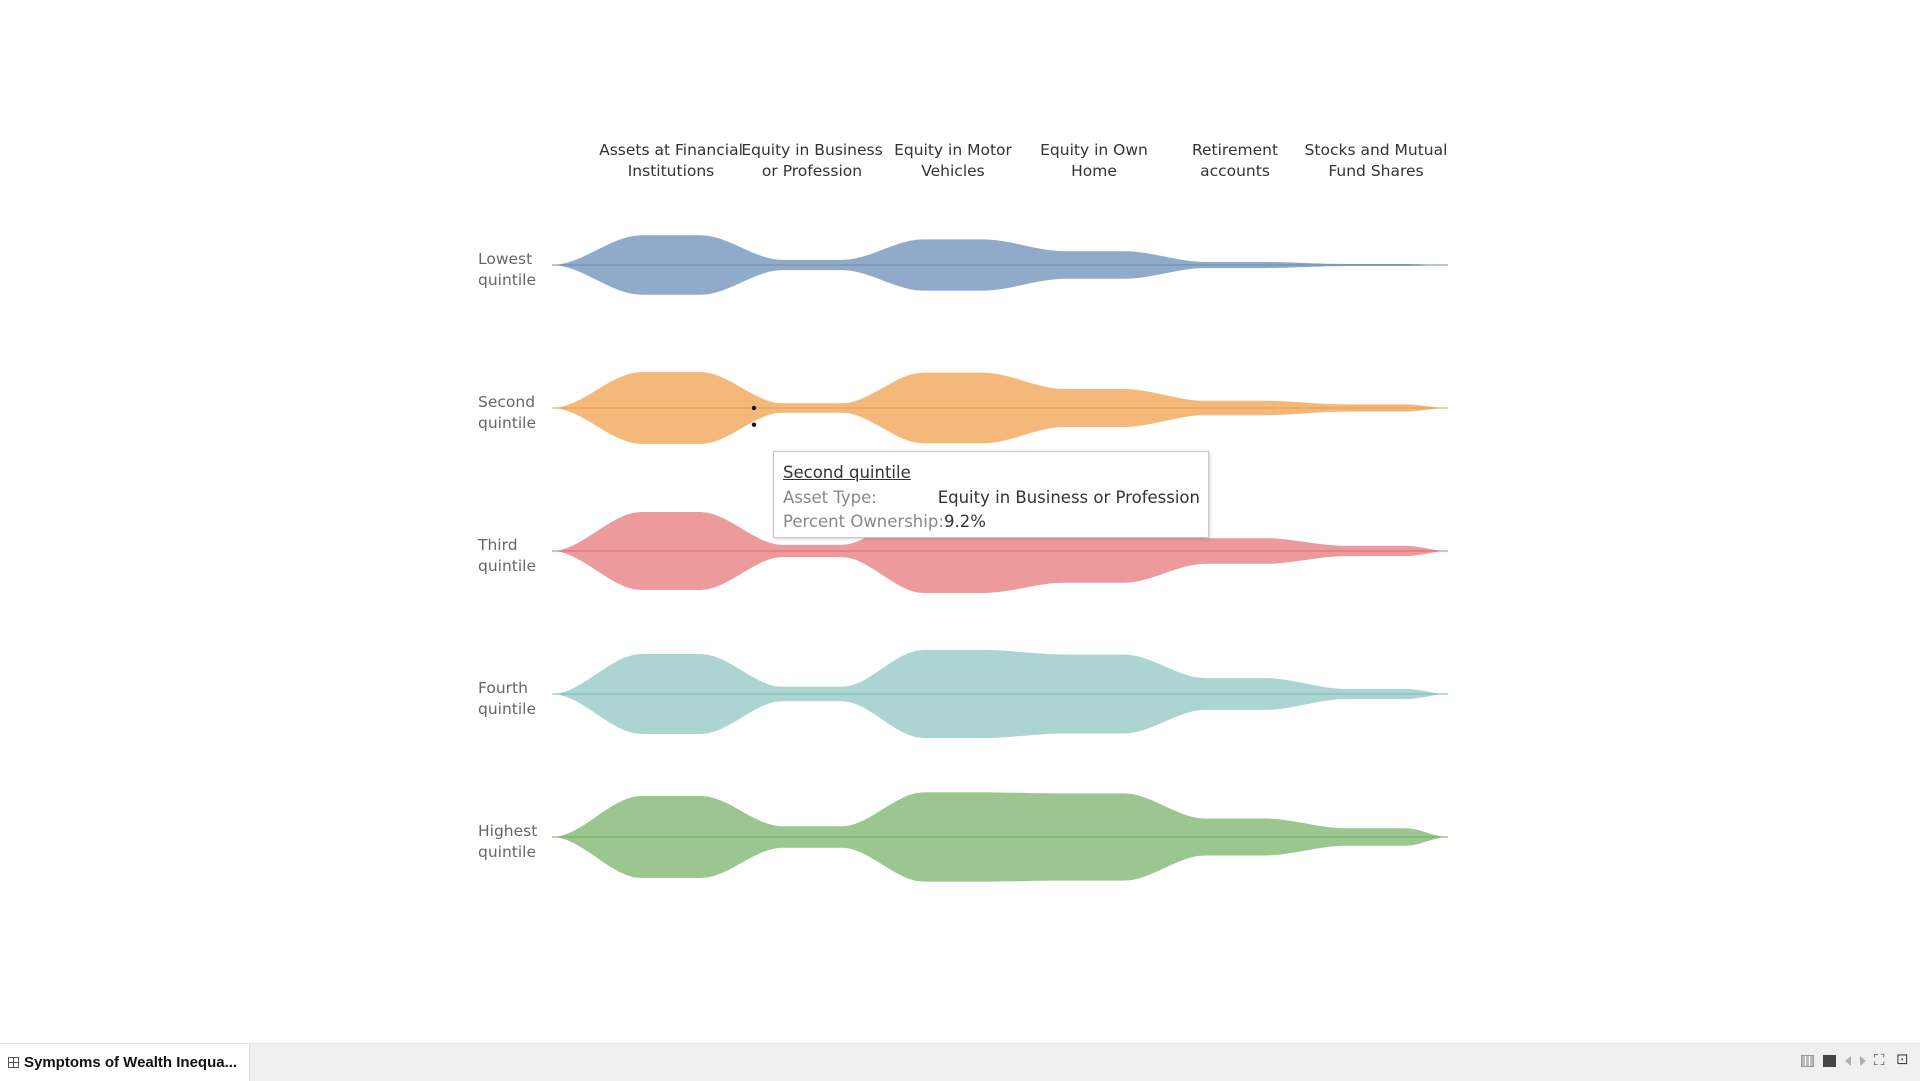 The width and height of the screenshot is (1920, 1081). I want to click on highlight-markers, so click(754, 416).